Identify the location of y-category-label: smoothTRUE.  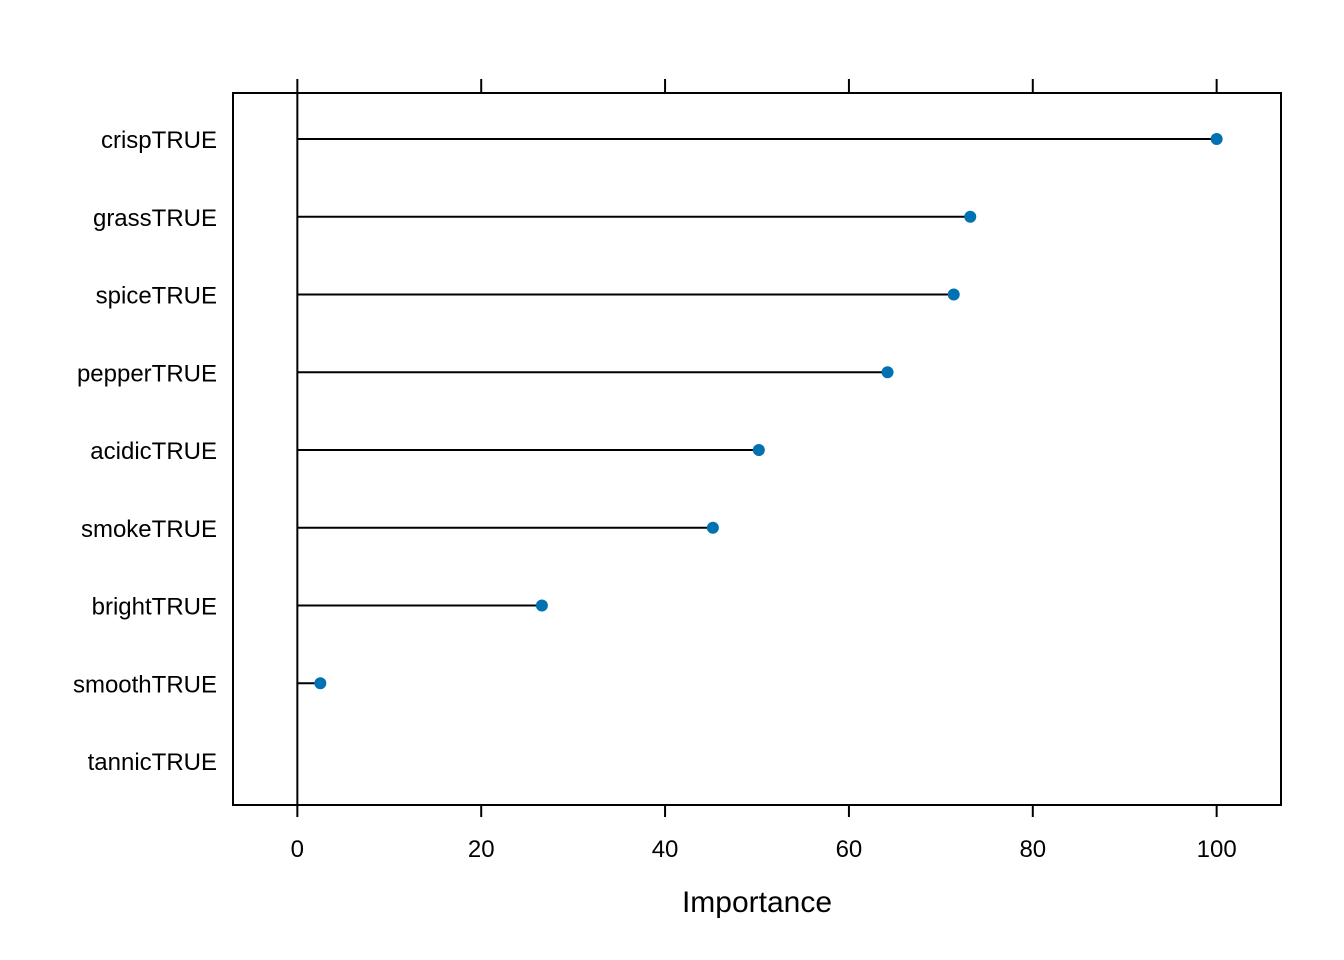
(145, 684).